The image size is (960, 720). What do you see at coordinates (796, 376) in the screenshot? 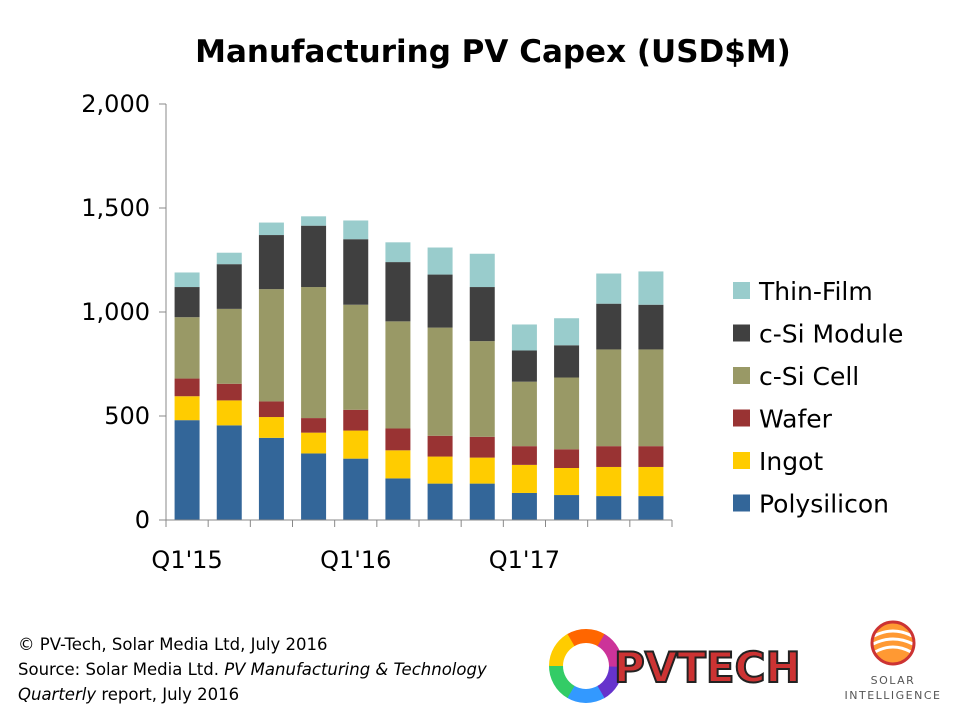
I see `legend-item: c-Si Cell` at bounding box center [796, 376].